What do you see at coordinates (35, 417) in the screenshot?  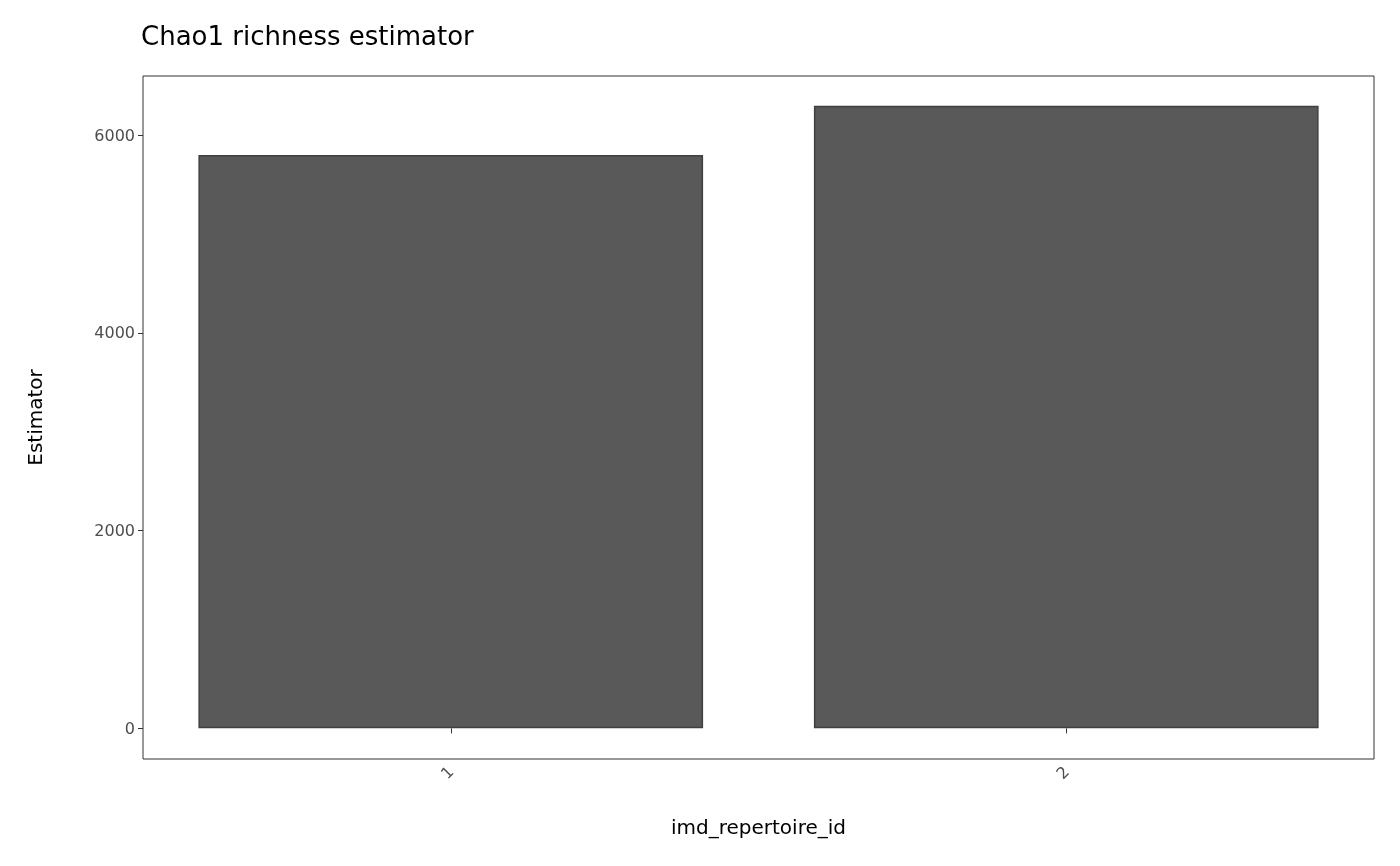 I see `y-axis-title: Estimator` at bounding box center [35, 417].